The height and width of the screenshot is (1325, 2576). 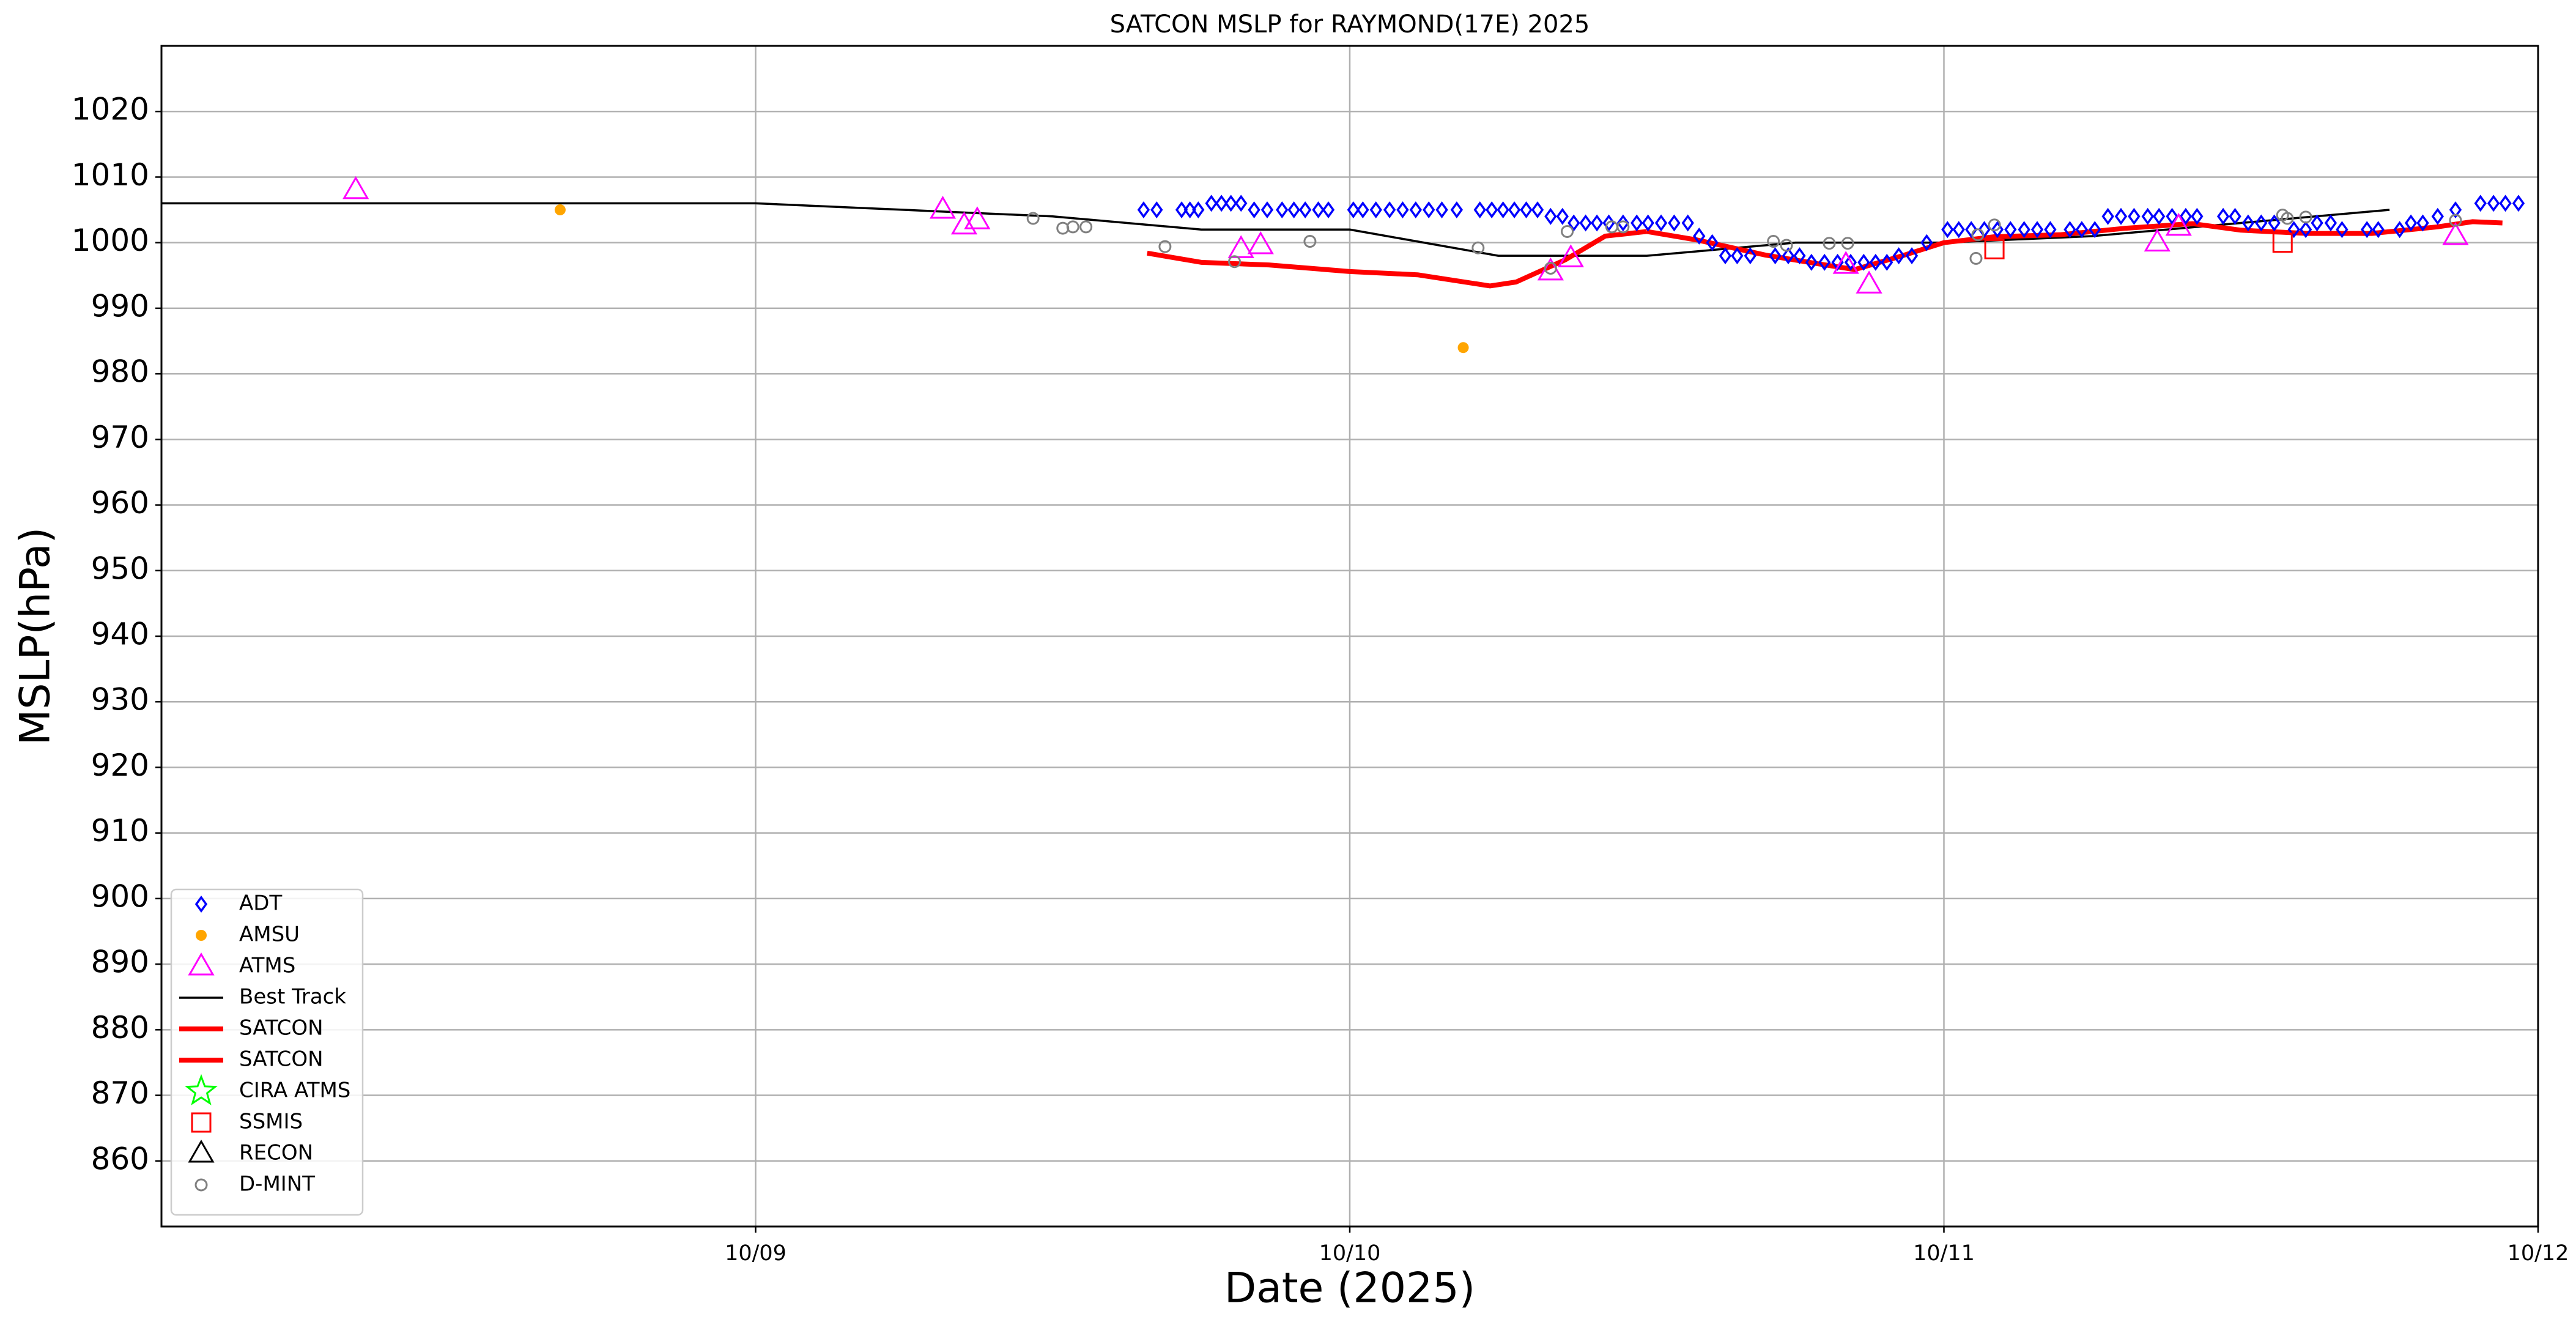 I want to click on x-tick-label: 10/11, so click(x=1944, y=1253).